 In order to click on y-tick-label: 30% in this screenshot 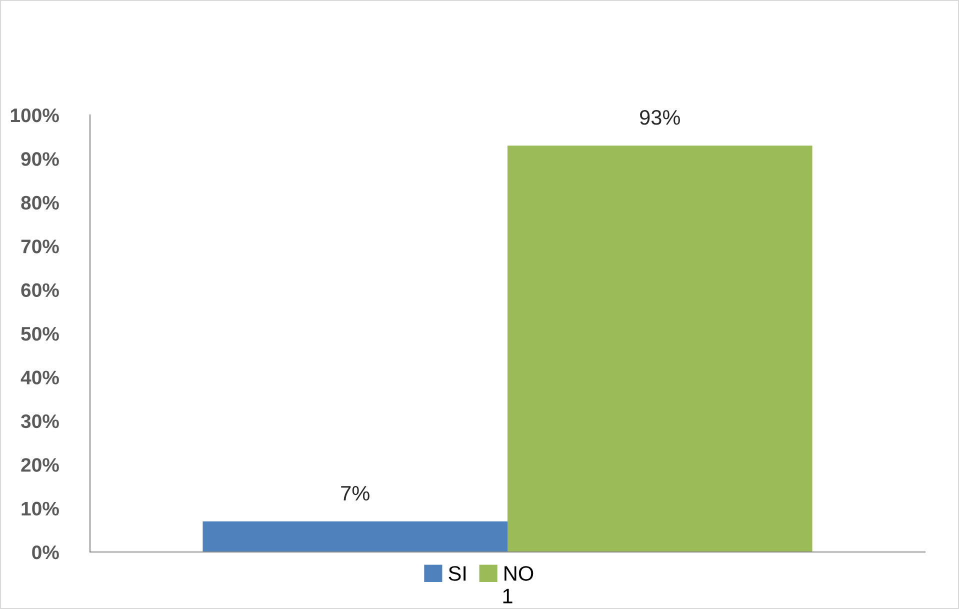, I will do `click(39, 421)`.